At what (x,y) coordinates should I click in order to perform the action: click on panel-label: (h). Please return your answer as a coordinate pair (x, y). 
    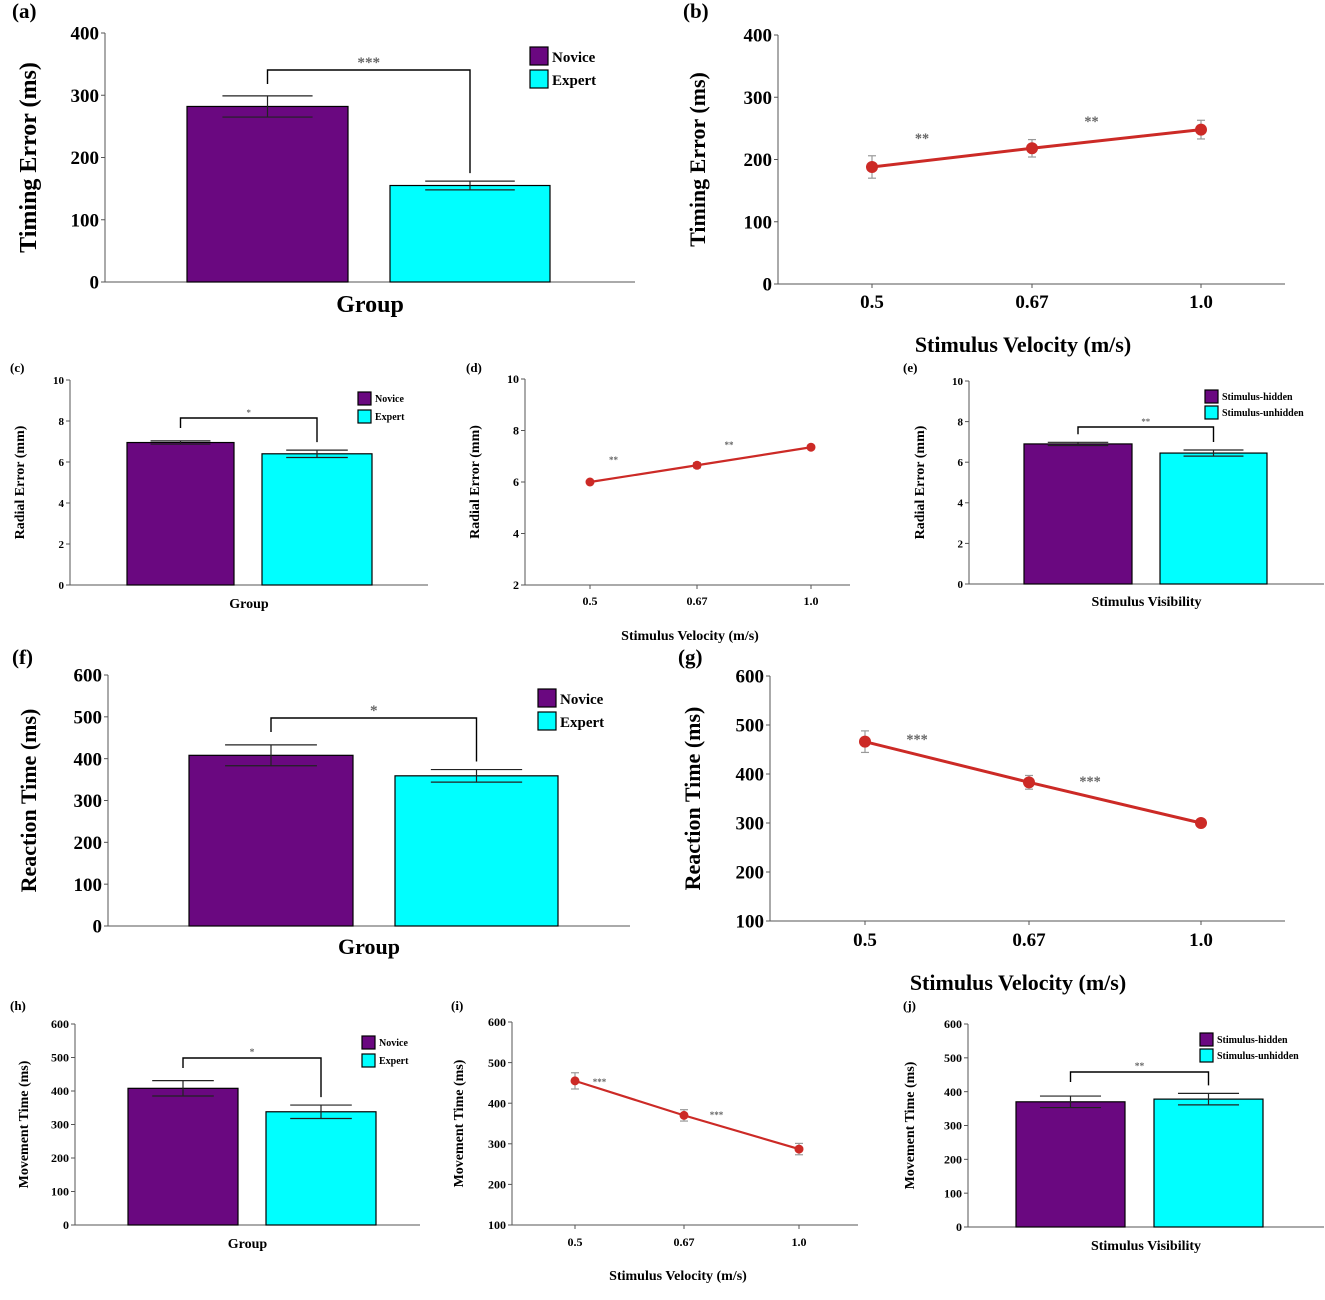
    Looking at the image, I should click on (18, 1005).